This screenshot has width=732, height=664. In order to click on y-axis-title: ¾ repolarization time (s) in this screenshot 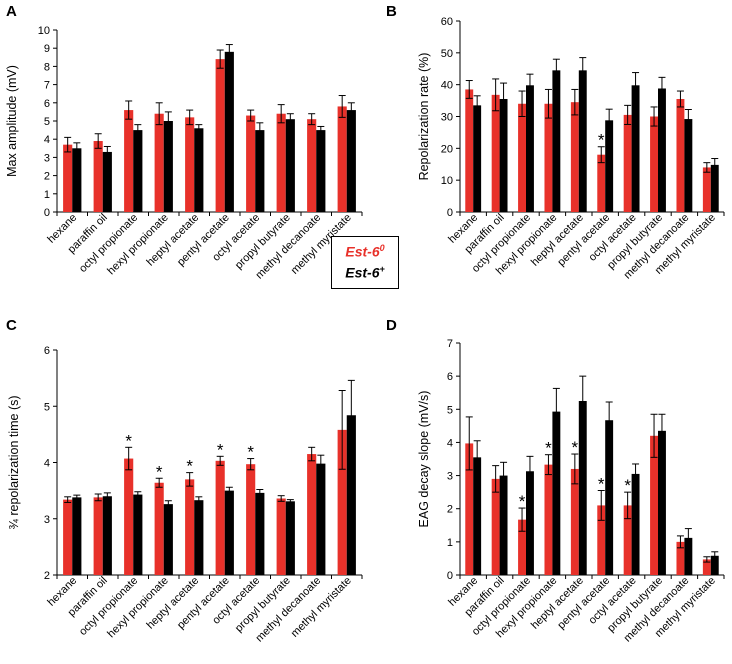, I will do `click(14, 462)`.